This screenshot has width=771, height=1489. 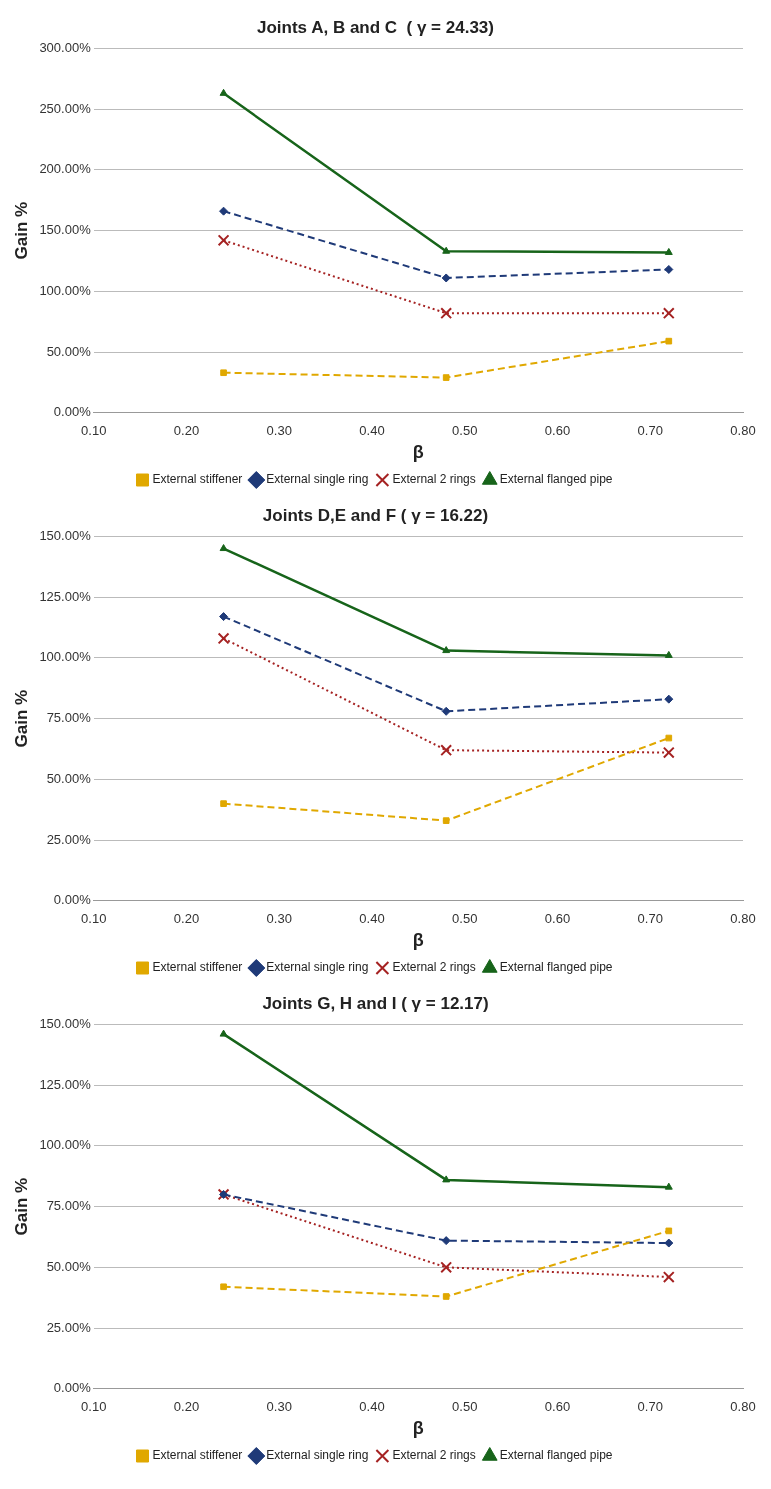 I want to click on chart-title: Joints A, B and C ( γ = 24.33), so click(x=375, y=27).